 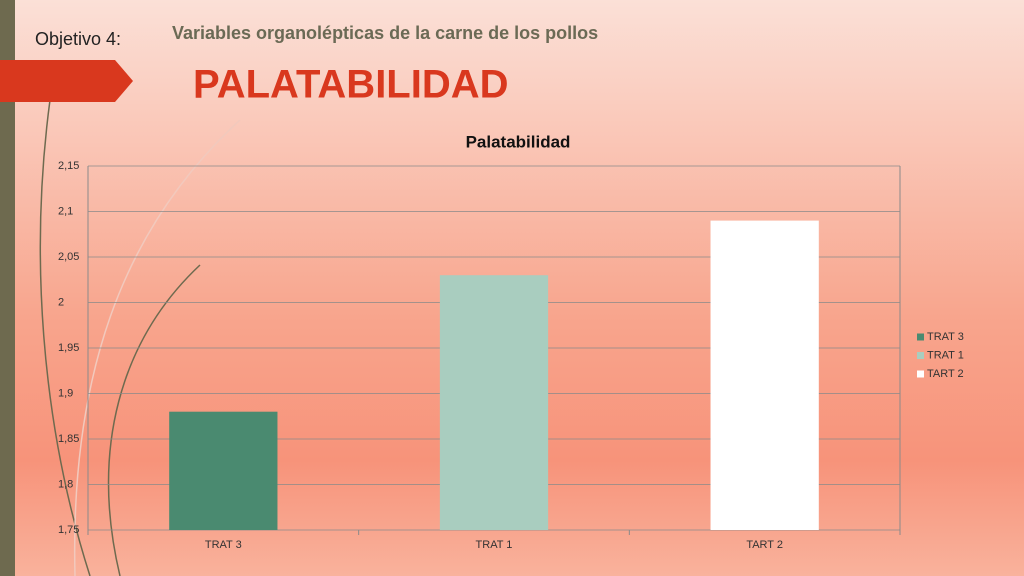 I want to click on y-tick-label: 1,85, so click(x=68, y=439).